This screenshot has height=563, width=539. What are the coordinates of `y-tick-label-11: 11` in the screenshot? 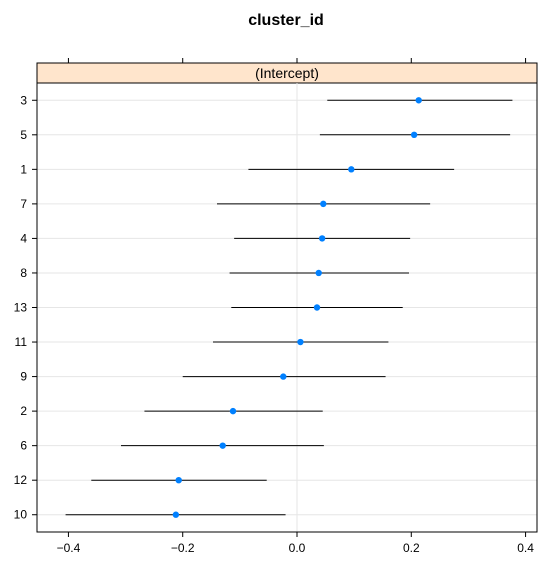 It's located at (21, 342).